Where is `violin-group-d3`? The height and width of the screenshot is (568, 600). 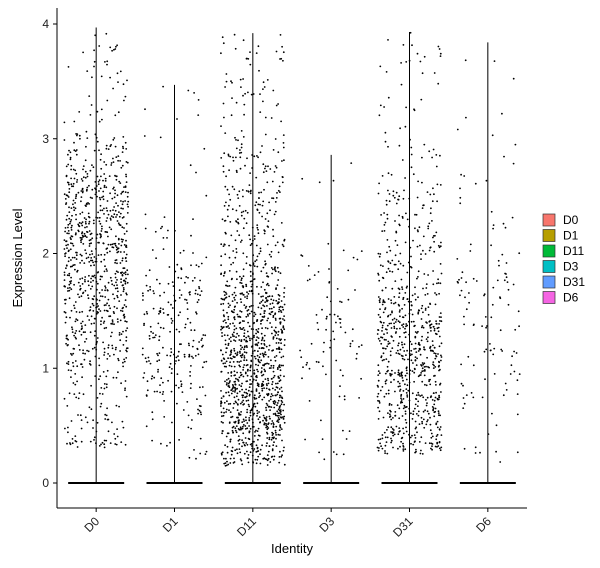
violin-group-d3 is located at coordinates (331, 319).